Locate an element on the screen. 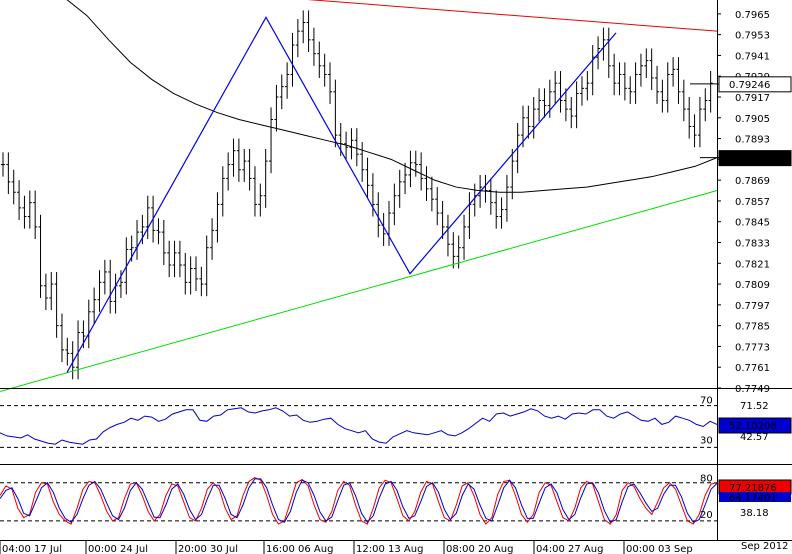 This screenshot has height=554, width=792. price-tick-label: 0.7905 is located at coordinates (752, 119).